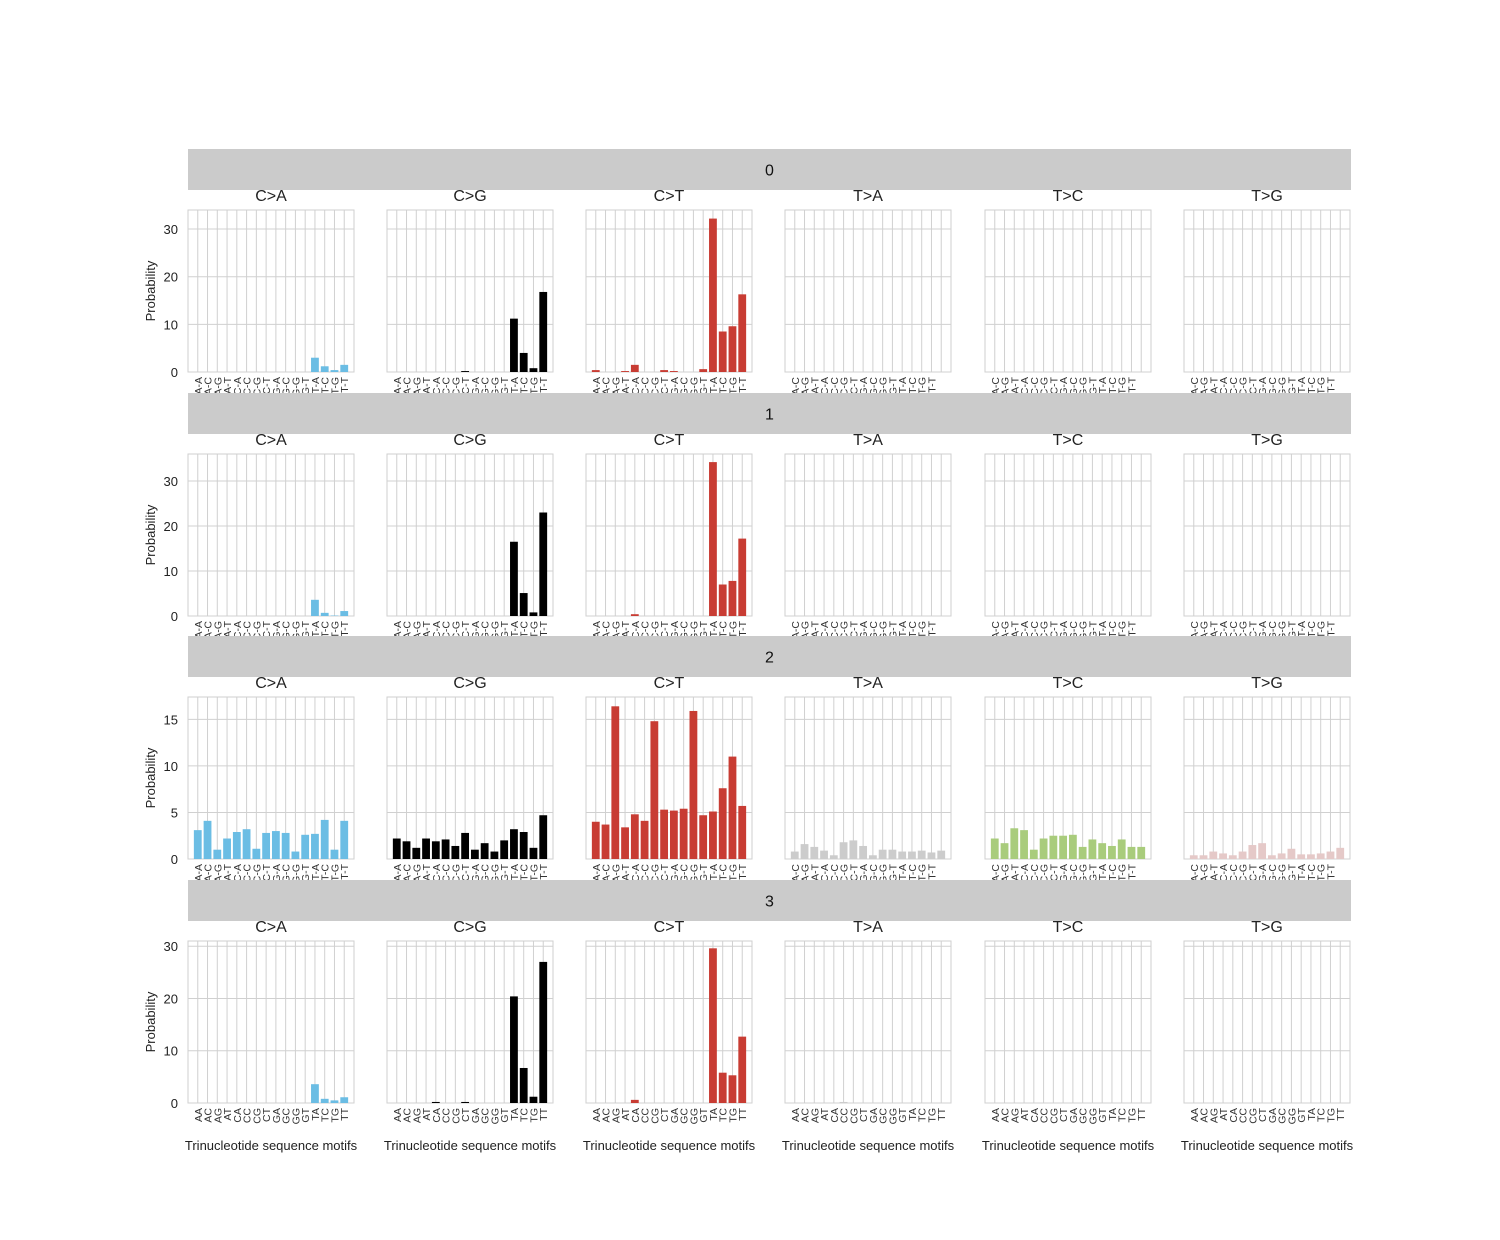 The width and height of the screenshot is (1500, 1240). What do you see at coordinates (171, 481) in the screenshot?
I see `y-tick-label: 30` at bounding box center [171, 481].